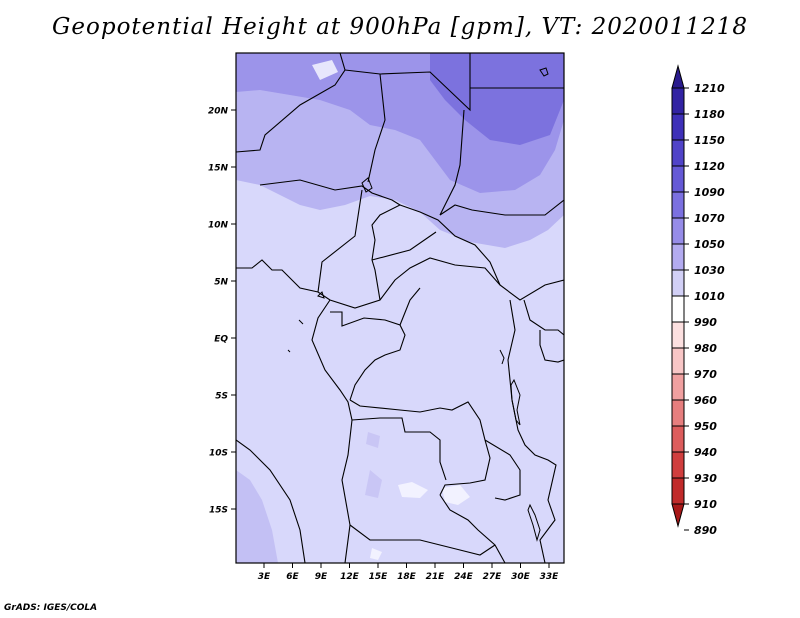 The image size is (800, 618). I want to click on lon-label: 15E, so click(379, 577).